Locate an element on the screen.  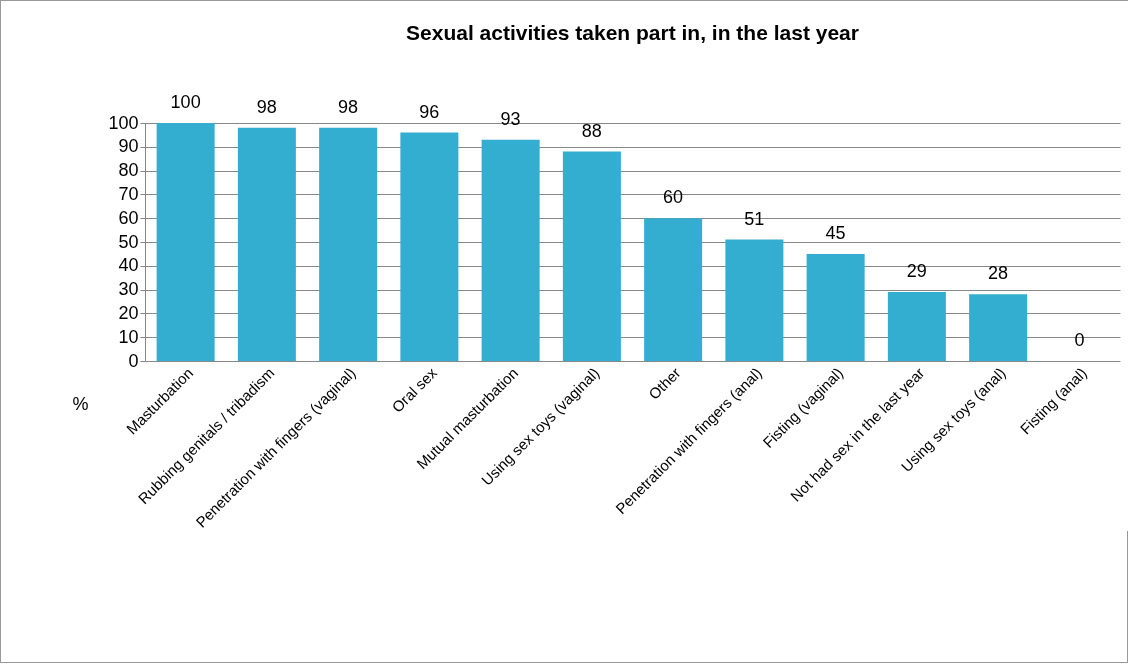
y-tick-label: 0 is located at coordinates (133, 360).